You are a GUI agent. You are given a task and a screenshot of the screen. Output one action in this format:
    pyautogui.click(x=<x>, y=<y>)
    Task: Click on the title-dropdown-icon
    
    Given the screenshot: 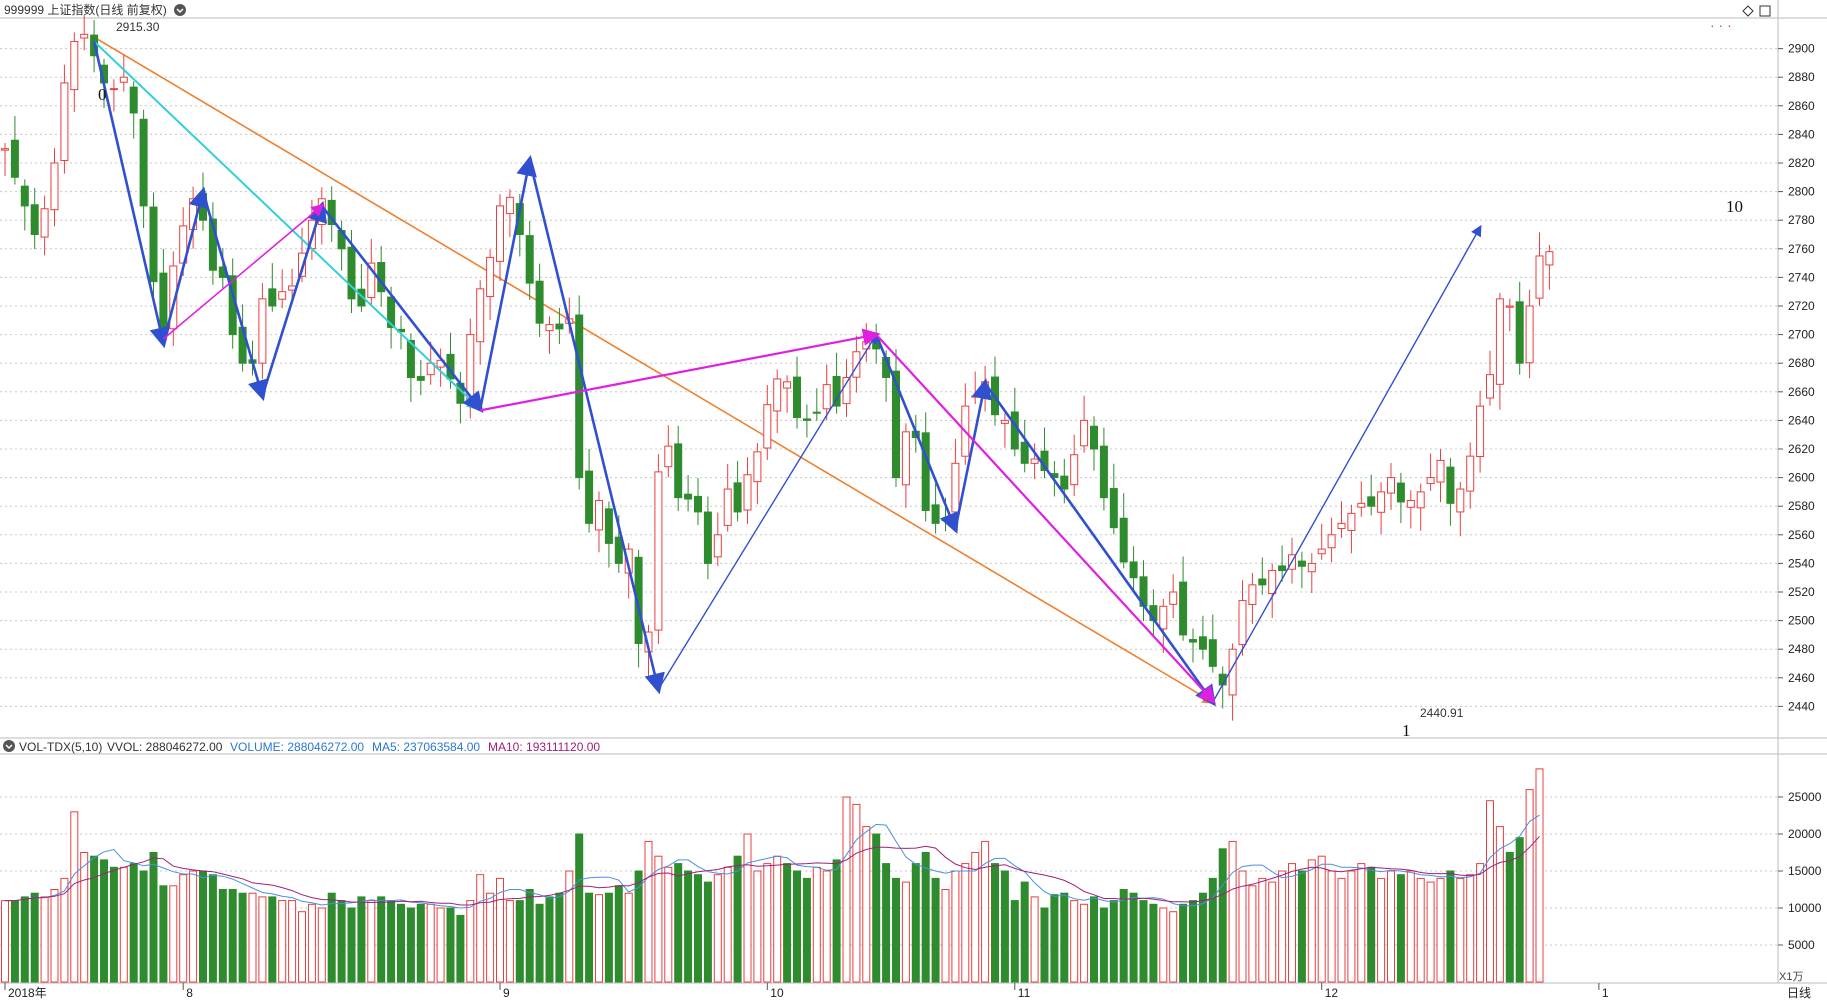 What is the action you would take?
    pyautogui.click(x=180, y=10)
    